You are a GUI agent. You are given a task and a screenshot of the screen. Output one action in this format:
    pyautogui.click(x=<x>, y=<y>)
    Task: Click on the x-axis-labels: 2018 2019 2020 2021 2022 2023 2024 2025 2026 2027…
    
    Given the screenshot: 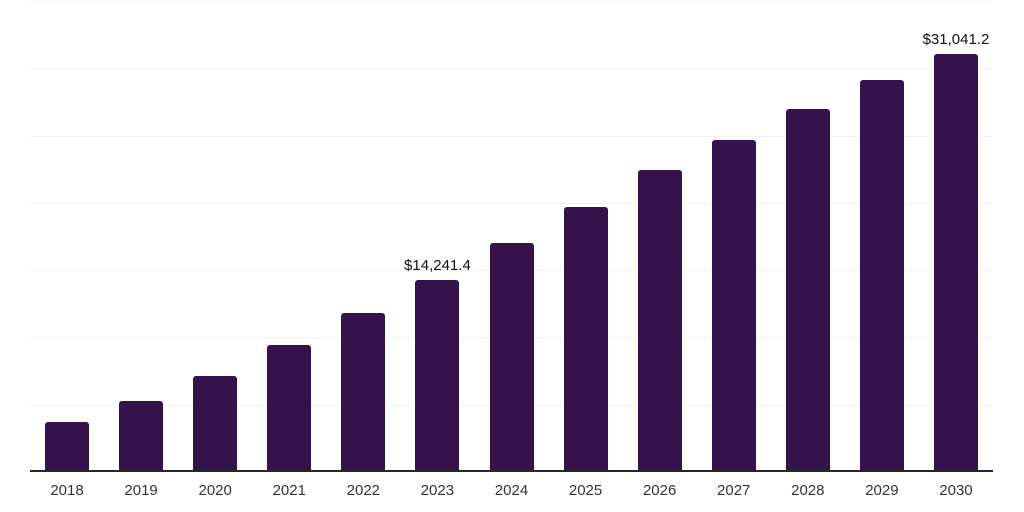 What is the action you would take?
    pyautogui.click(x=511, y=493)
    